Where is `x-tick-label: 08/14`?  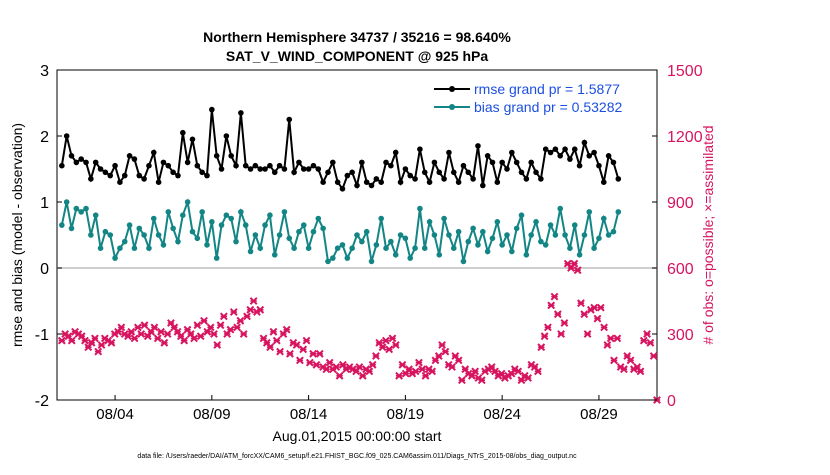 x-tick-label: 08/14 is located at coordinates (309, 414).